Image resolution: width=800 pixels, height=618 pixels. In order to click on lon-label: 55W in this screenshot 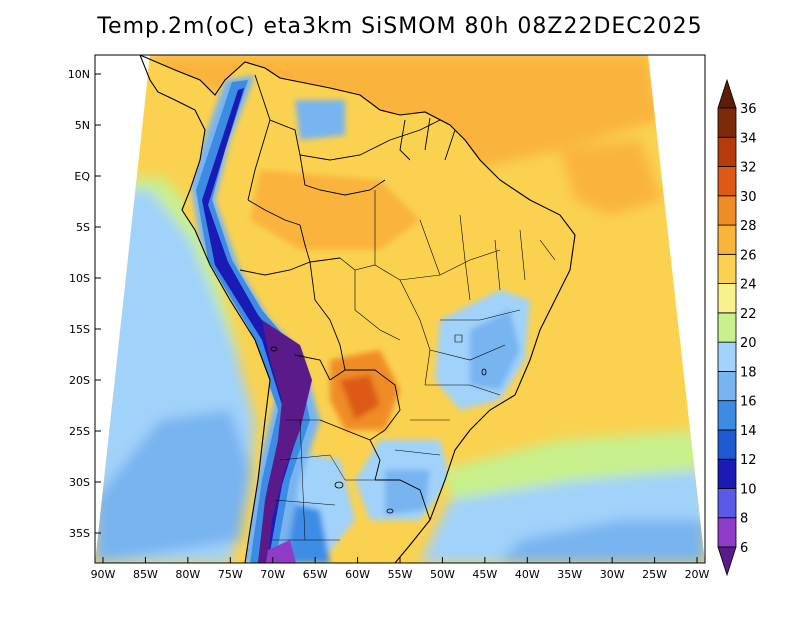, I will do `click(400, 574)`.